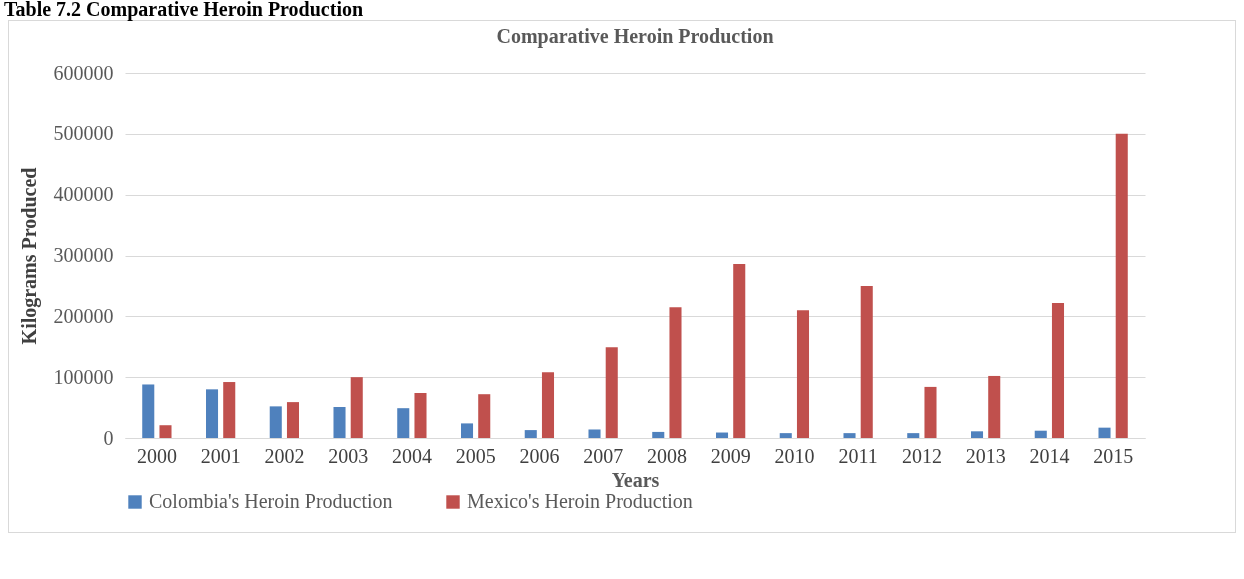 Image resolution: width=1244 pixels, height=579 pixels. I want to click on x-tick-label: 2013, so click(985, 455).